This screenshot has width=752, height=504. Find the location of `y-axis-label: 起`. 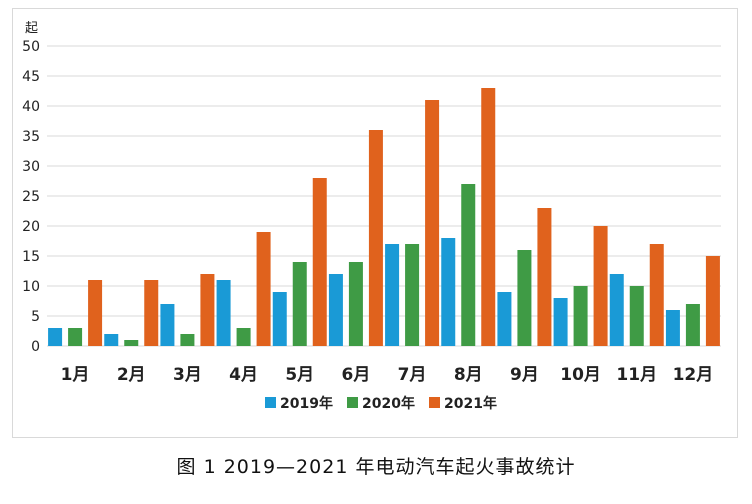

y-axis-label: 起 is located at coordinates (31, 28).